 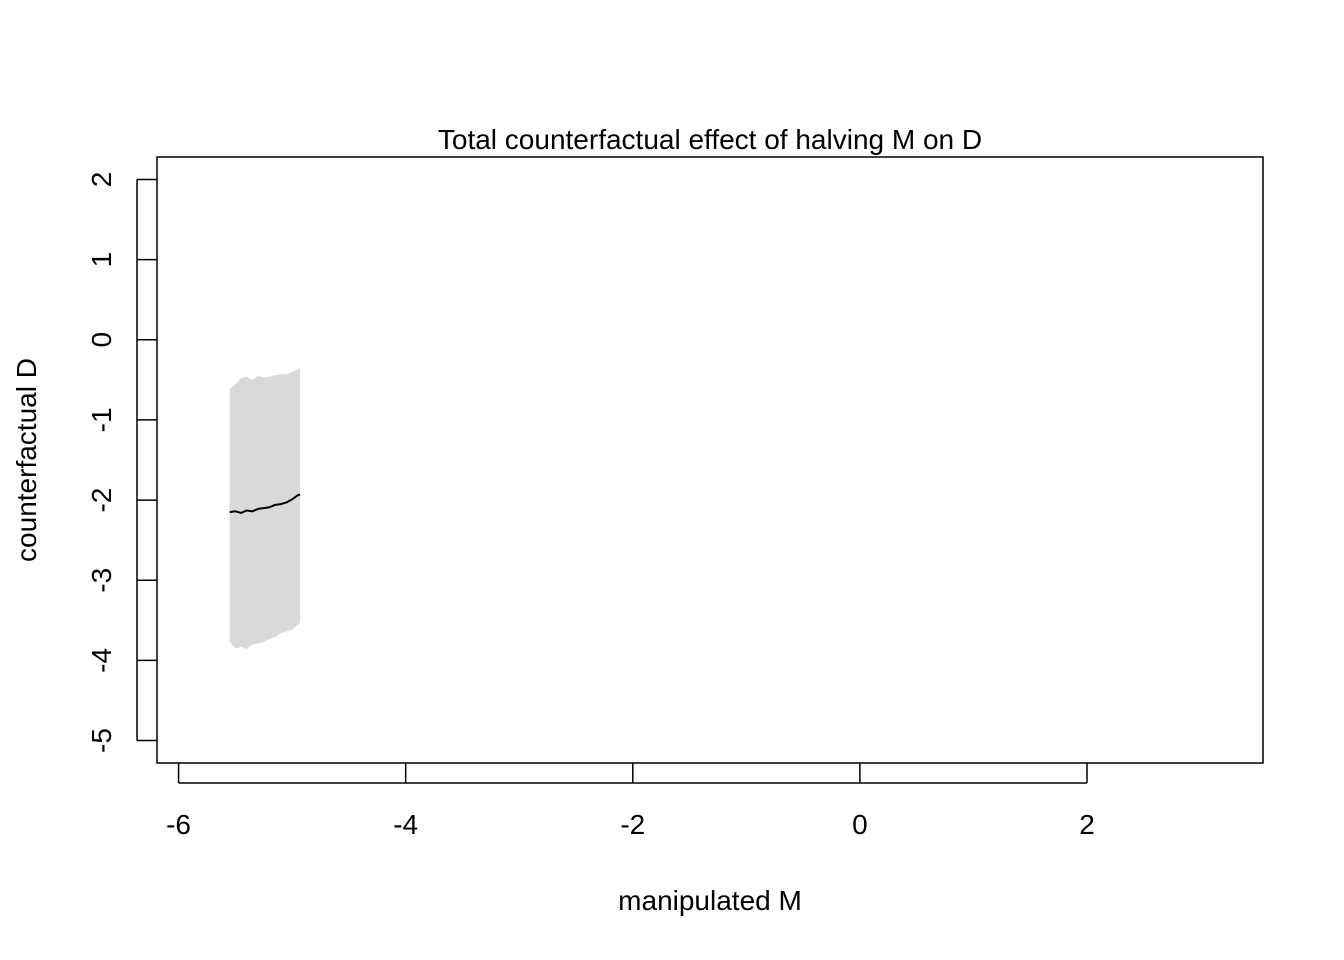 What do you see at coordinates (101, 340) in the screenshot?
I see `y-tick-label: 0` at bounding box center [101, 340].